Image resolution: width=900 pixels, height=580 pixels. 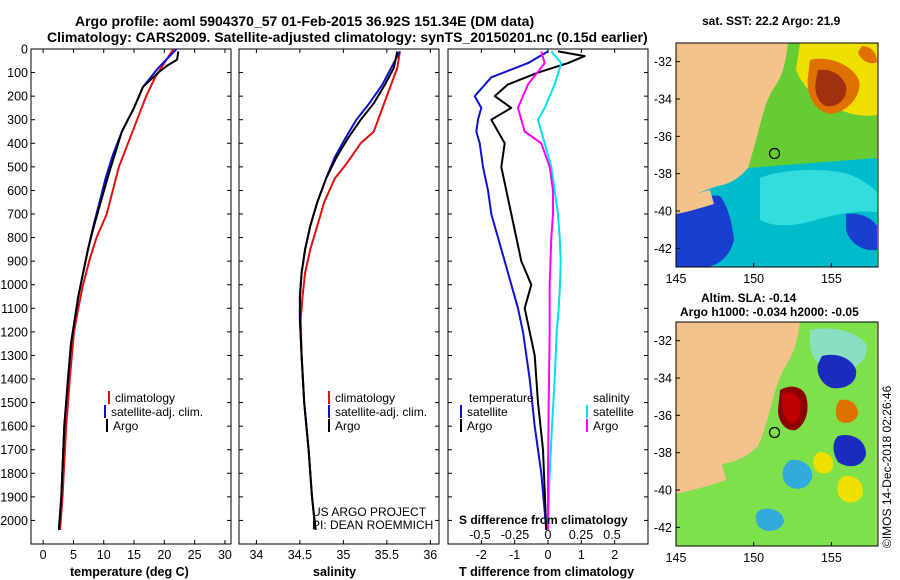 I want to click on sla-low-blob, so click(x=849, y=450).